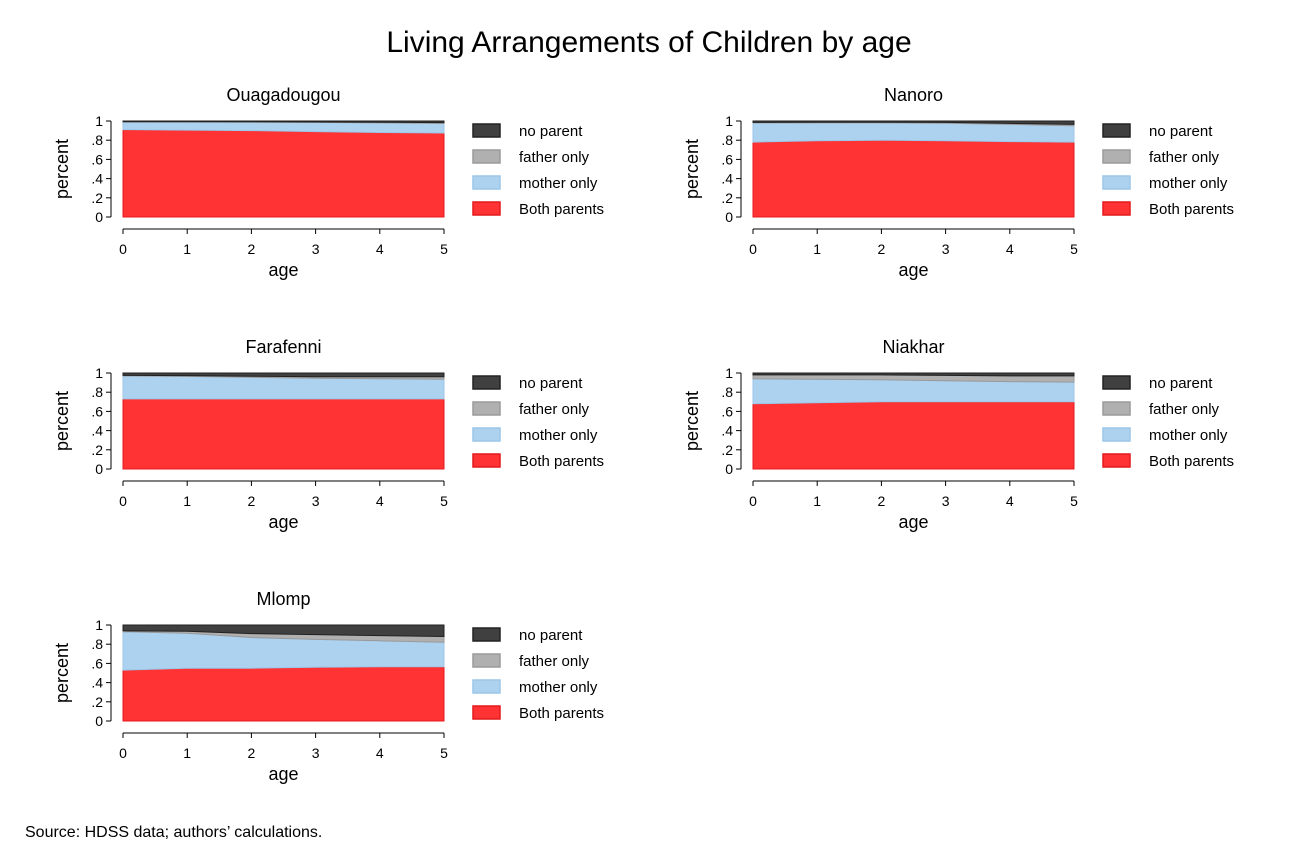  Describe the element at coordinates (283, 347) in the screenshot. I see `panel-title: Farafenni` at that location.